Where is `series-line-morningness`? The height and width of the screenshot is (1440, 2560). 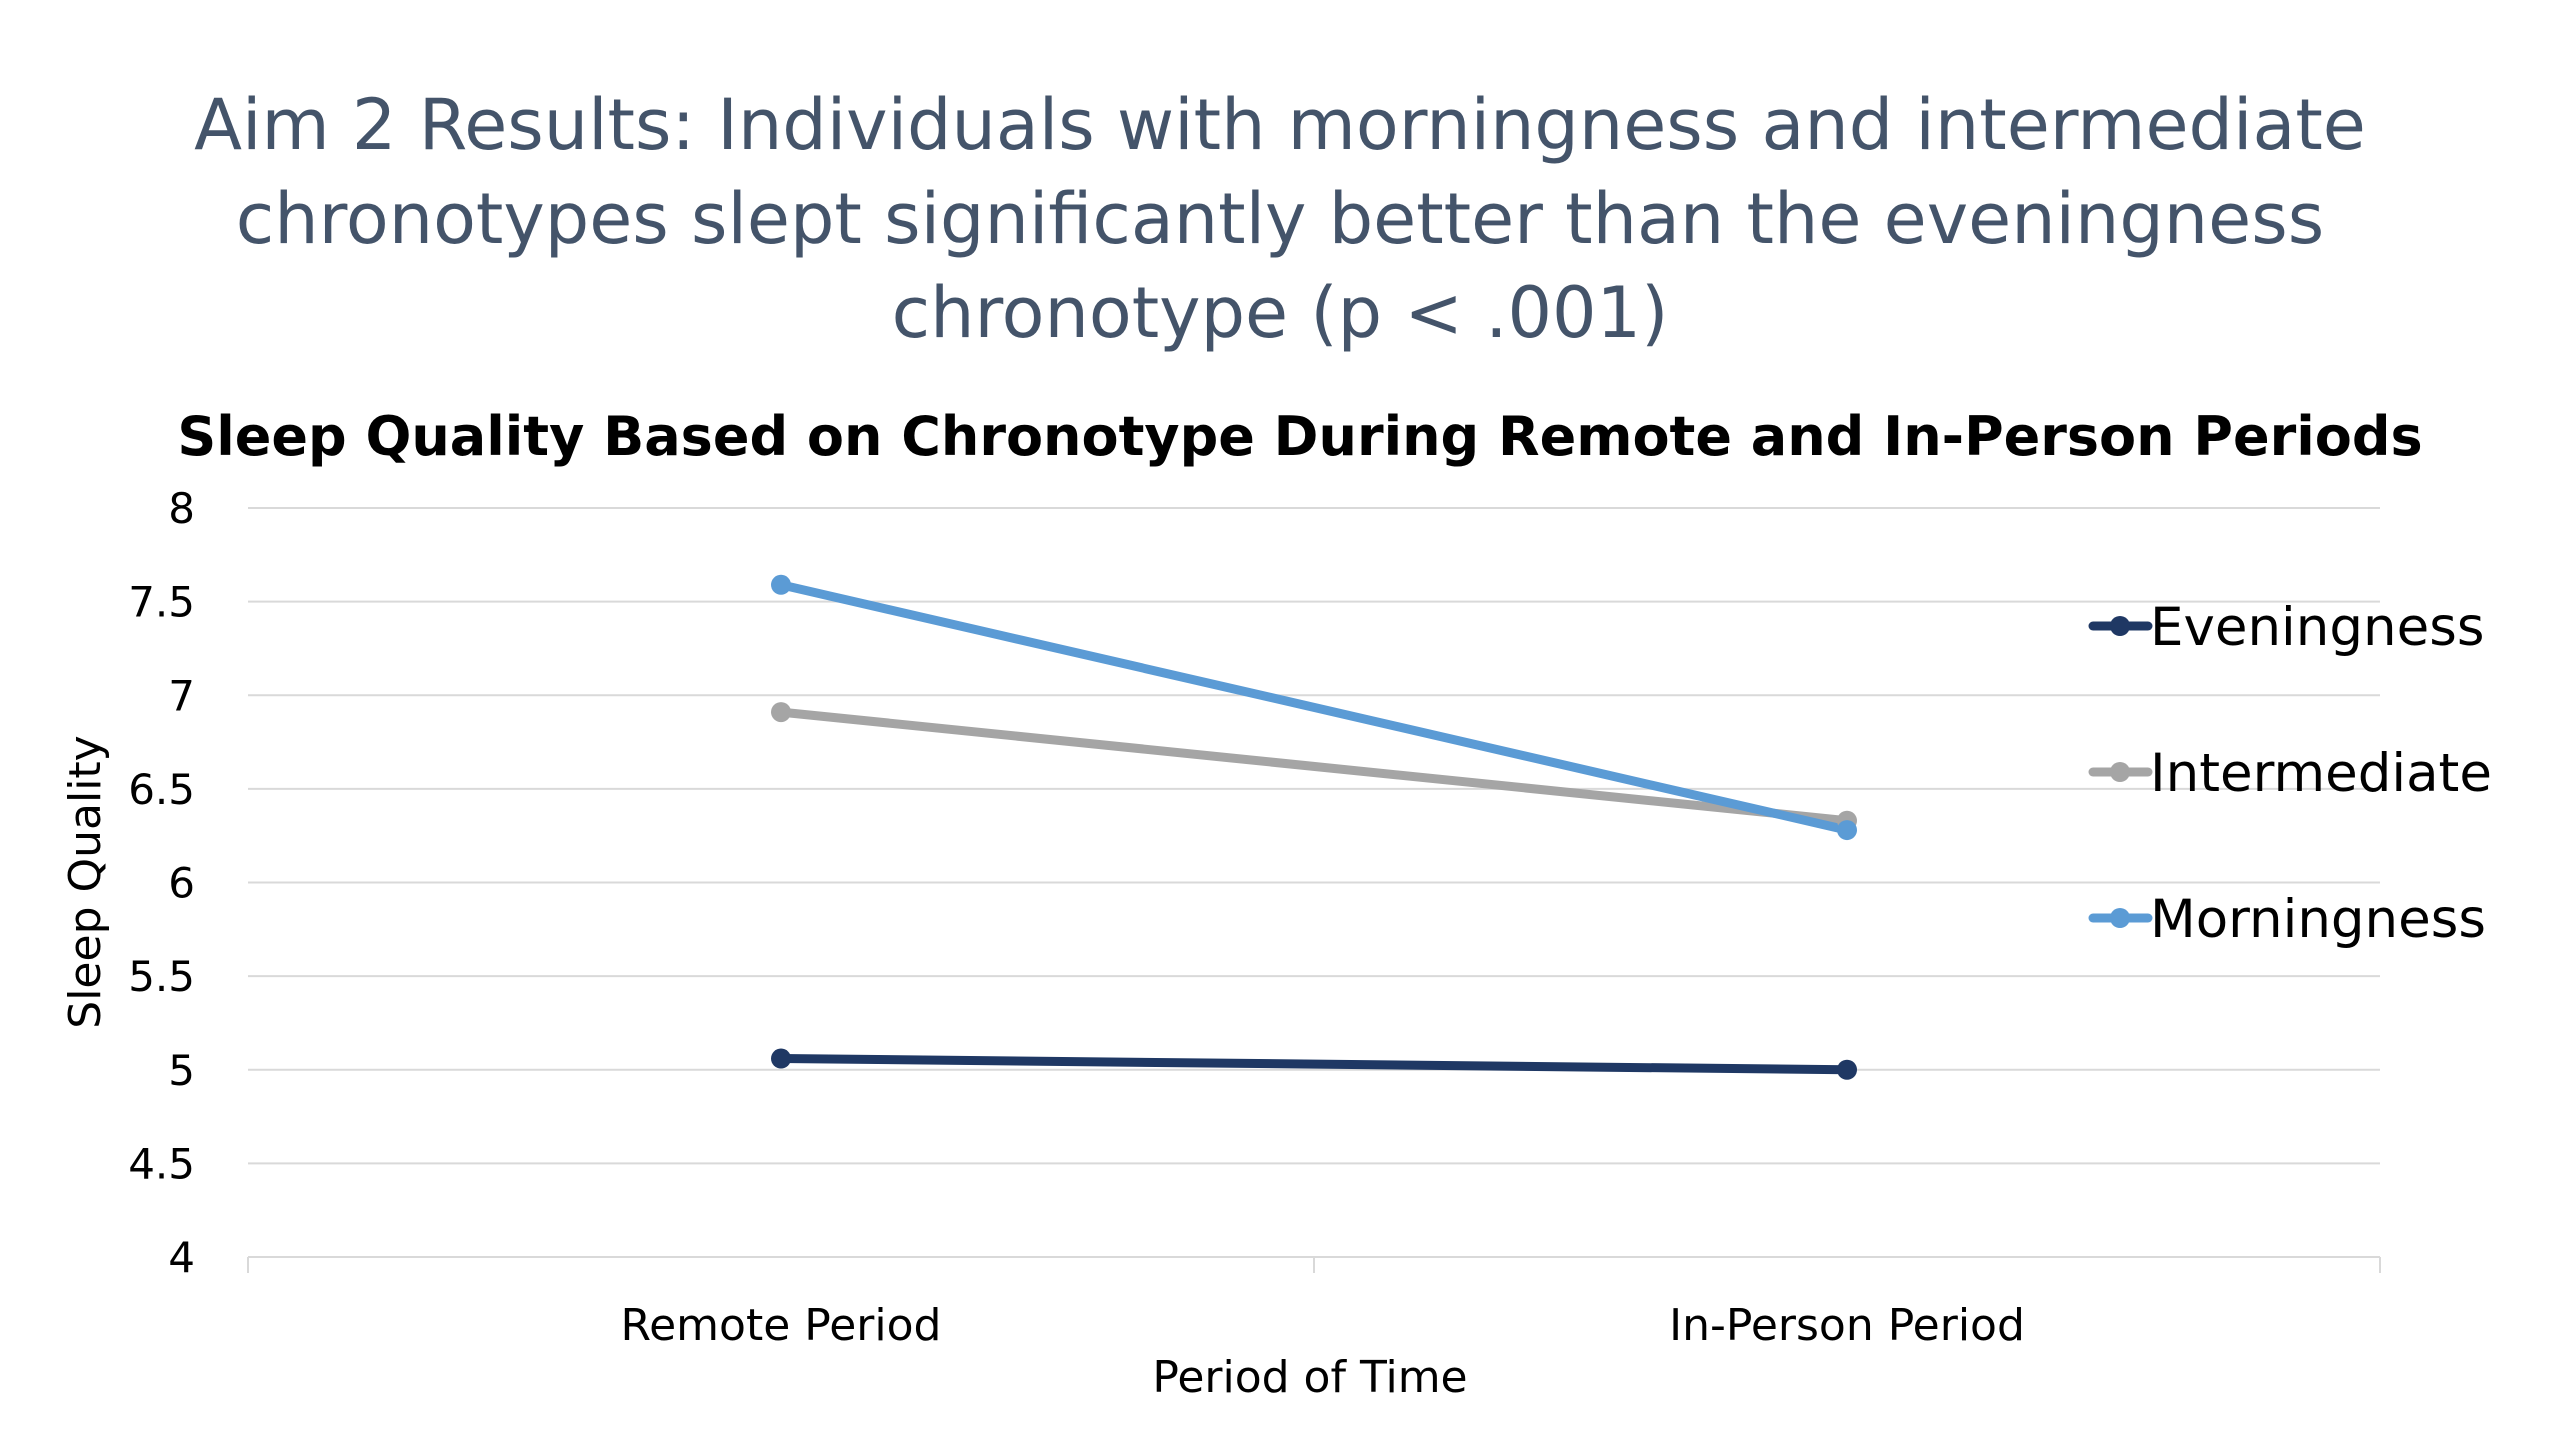 series-line-morningness is located at coordinates (1314, 707).